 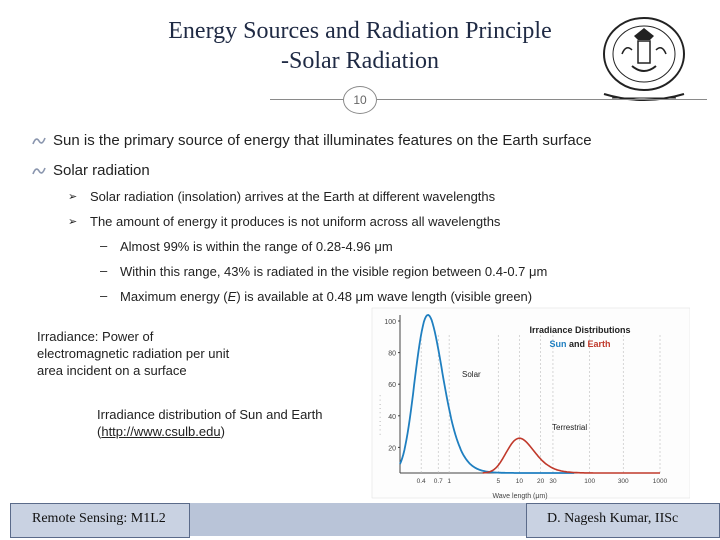 I want to click on max-energy-text-before: Maximum energy (, so click(x=174, y=296).